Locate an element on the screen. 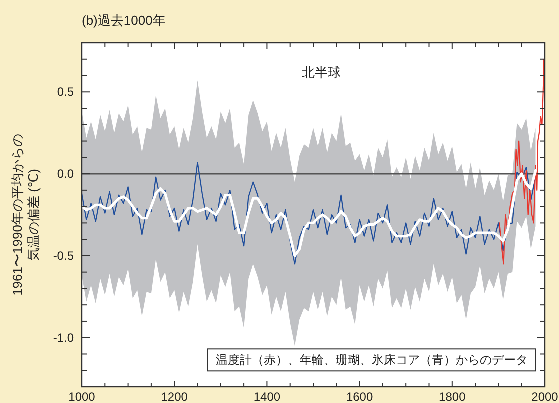 The image size is (559, 403). x-tick-label: 1000 is located at coordinates (82, 396).